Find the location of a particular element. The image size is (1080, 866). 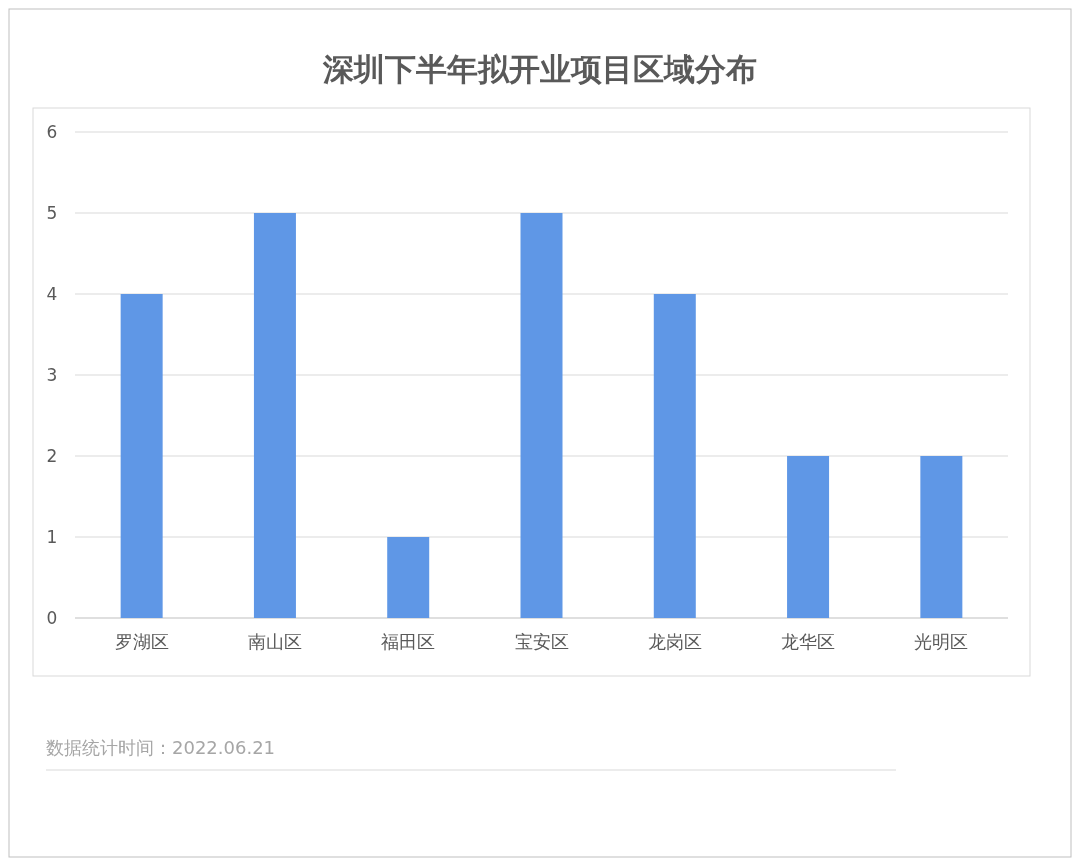

x-tick-label: 福田区 is located at coordinates (408, 641).